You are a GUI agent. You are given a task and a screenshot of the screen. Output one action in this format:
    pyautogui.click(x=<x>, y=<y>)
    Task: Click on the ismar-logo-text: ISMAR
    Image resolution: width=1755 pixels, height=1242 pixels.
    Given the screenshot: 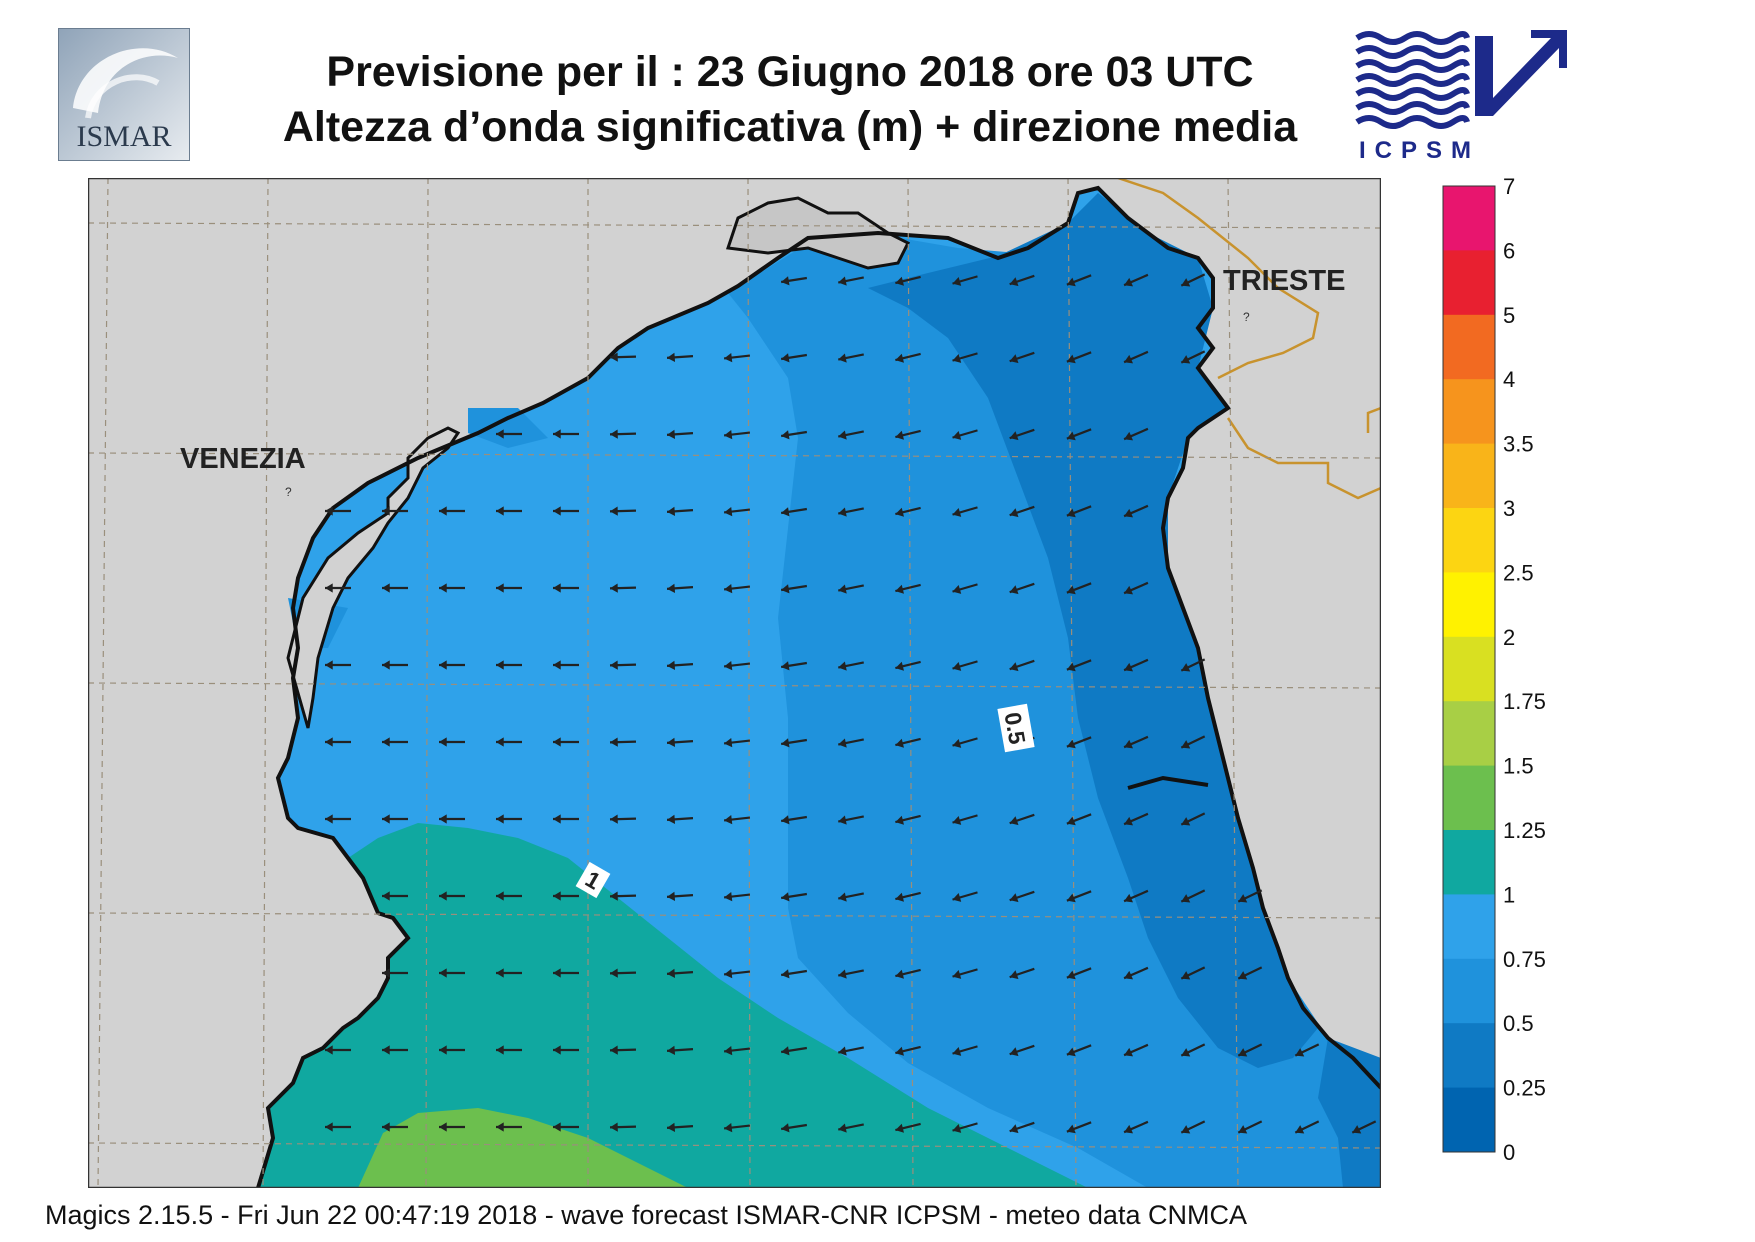 What is the action you would take?
    pyautogui.click(x=123, y=136)
    